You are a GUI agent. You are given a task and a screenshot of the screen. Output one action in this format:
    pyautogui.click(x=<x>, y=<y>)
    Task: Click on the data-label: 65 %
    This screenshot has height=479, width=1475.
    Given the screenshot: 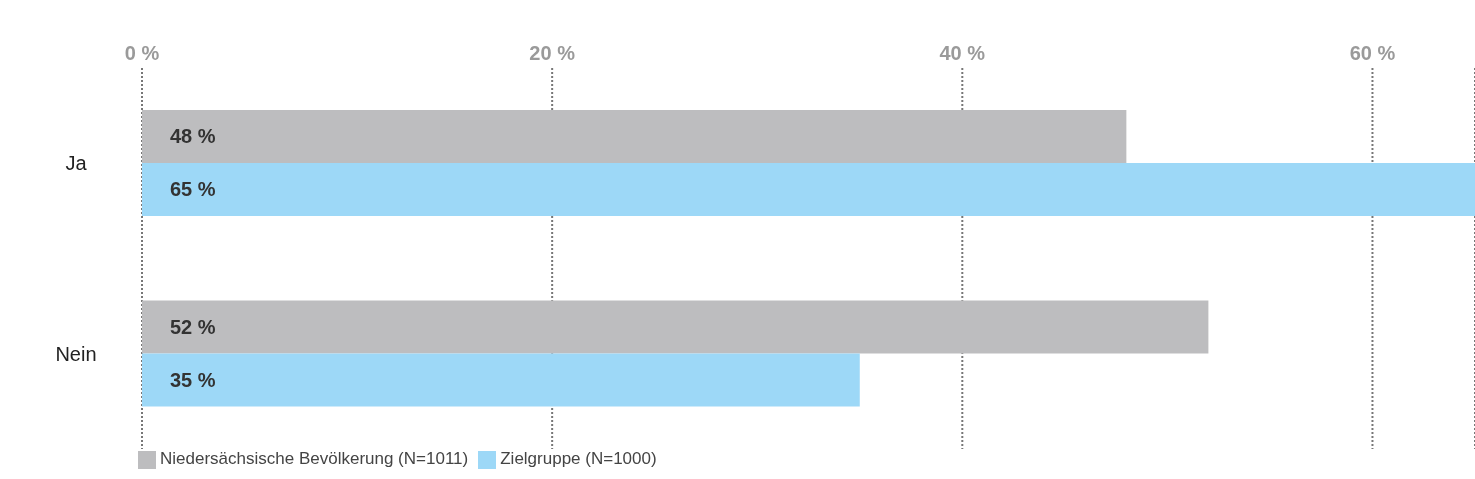 What is the action you would take?
    pyautogui.click(x=193, y=189)
    